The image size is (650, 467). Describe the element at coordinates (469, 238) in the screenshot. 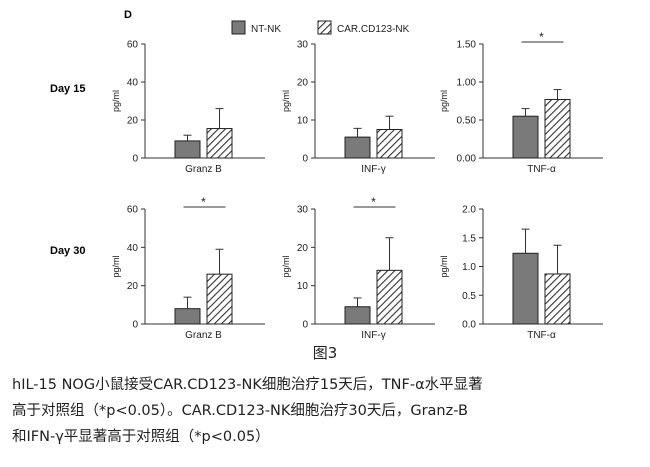

I see `y-tick-label: 1.5` at that location.